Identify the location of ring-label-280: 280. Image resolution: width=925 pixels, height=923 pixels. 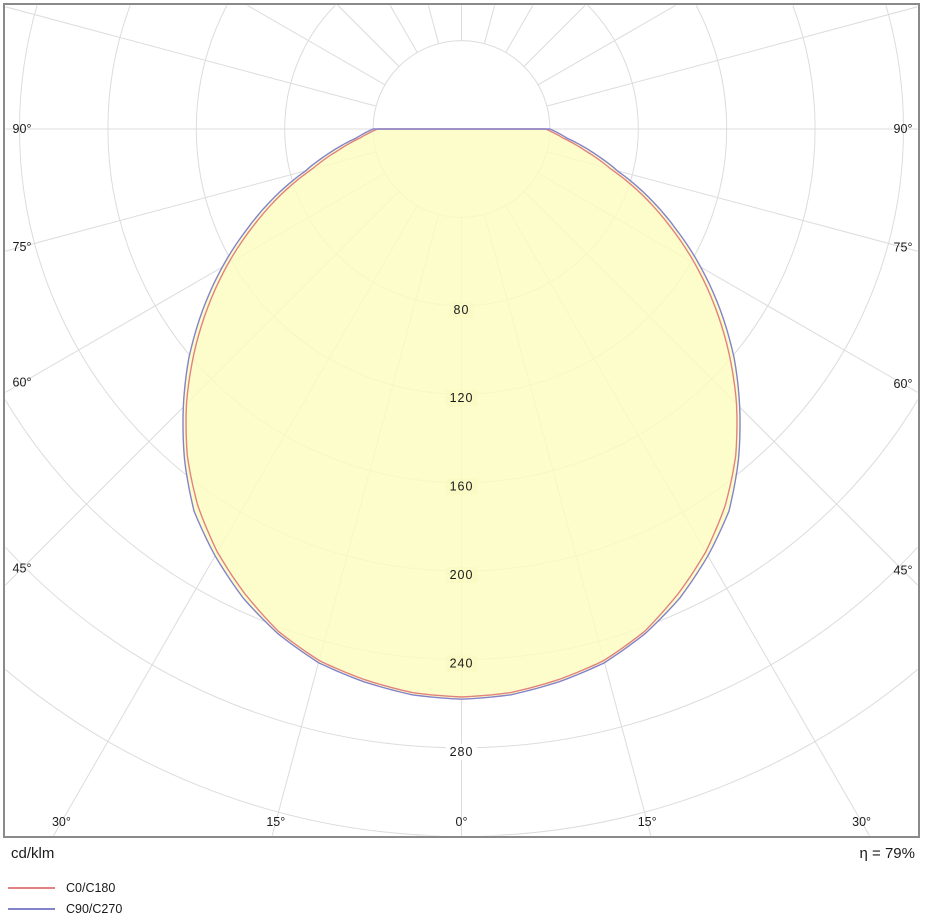
(462, 752).